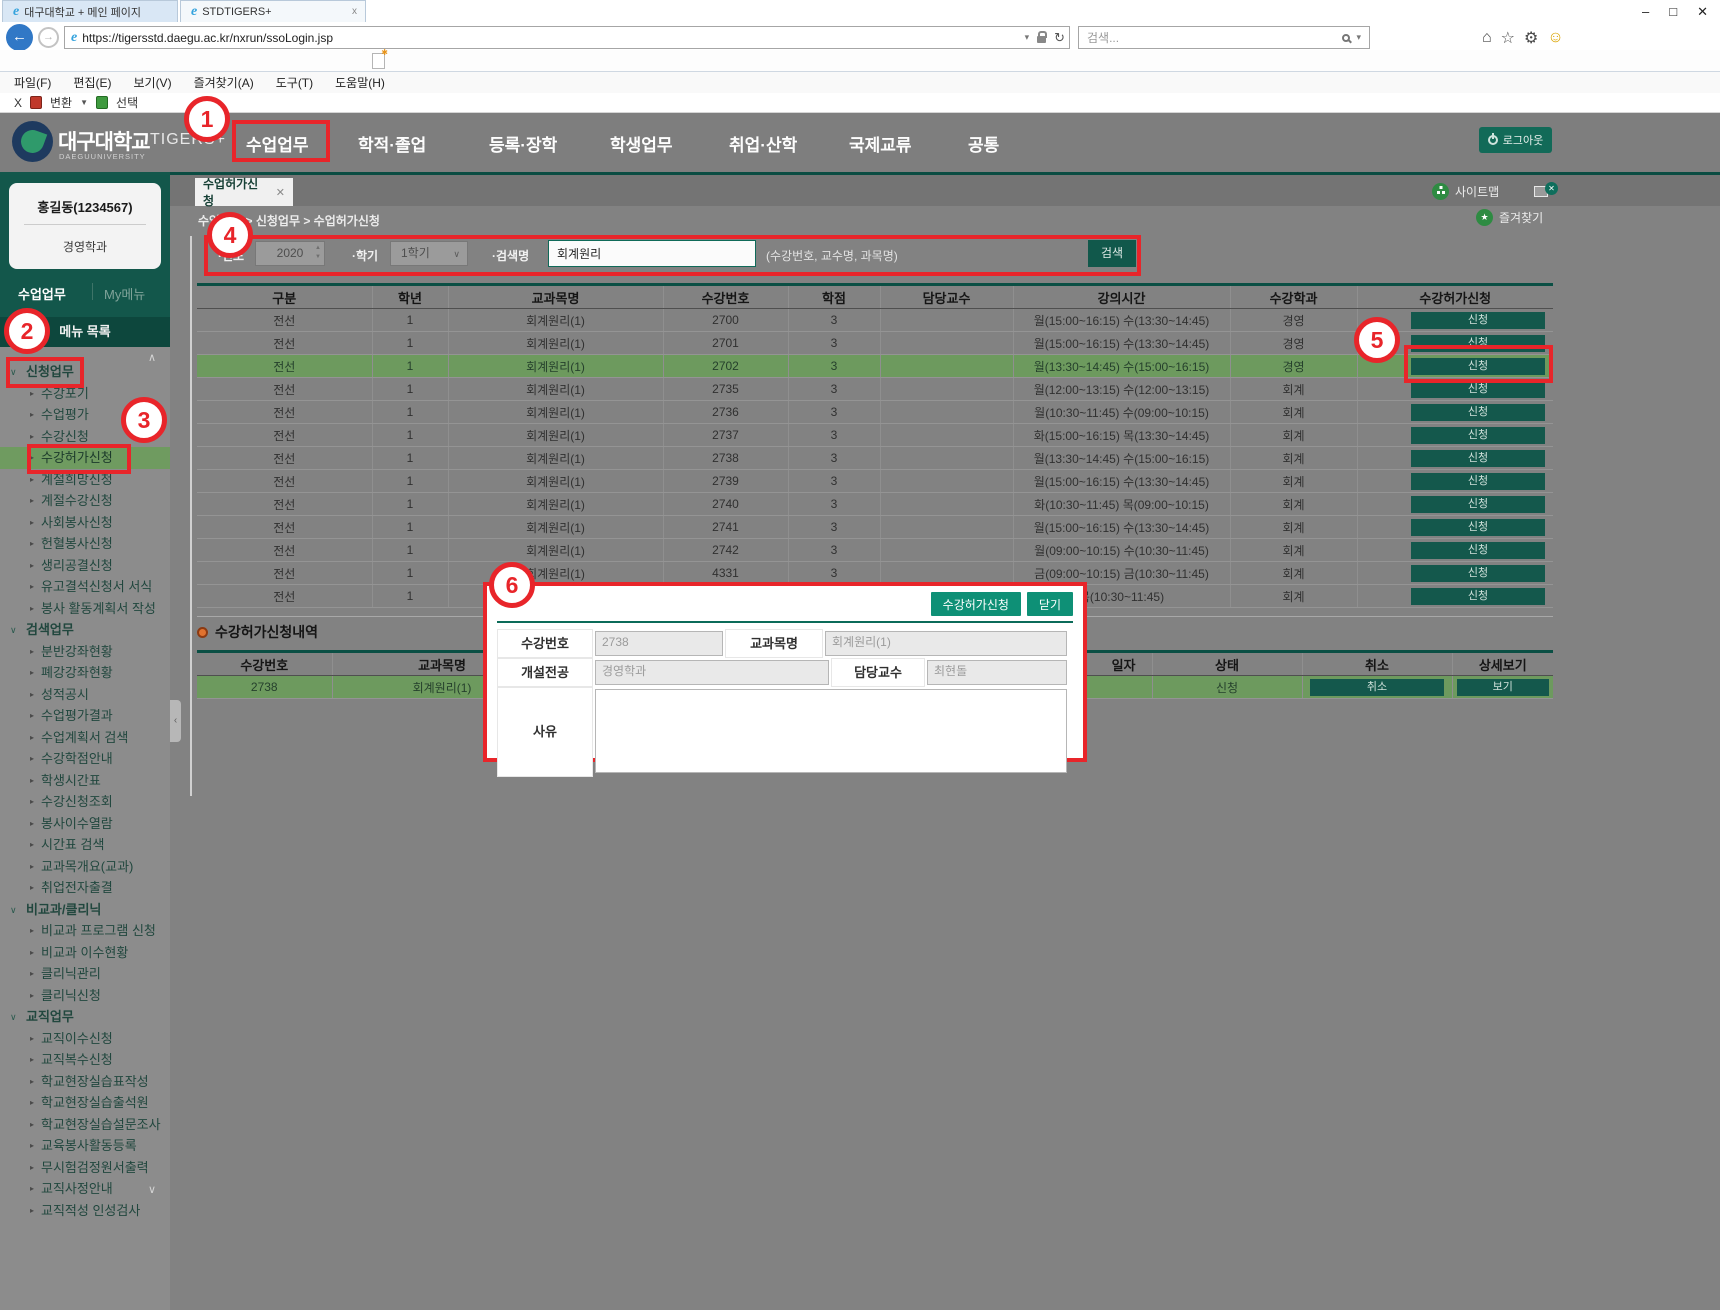 The image size is (1720, 1310). Describe the element at coordinates (85, 759) in the screenshot. I see `sidebar-item: ▸ 수강학점안내` at that location.